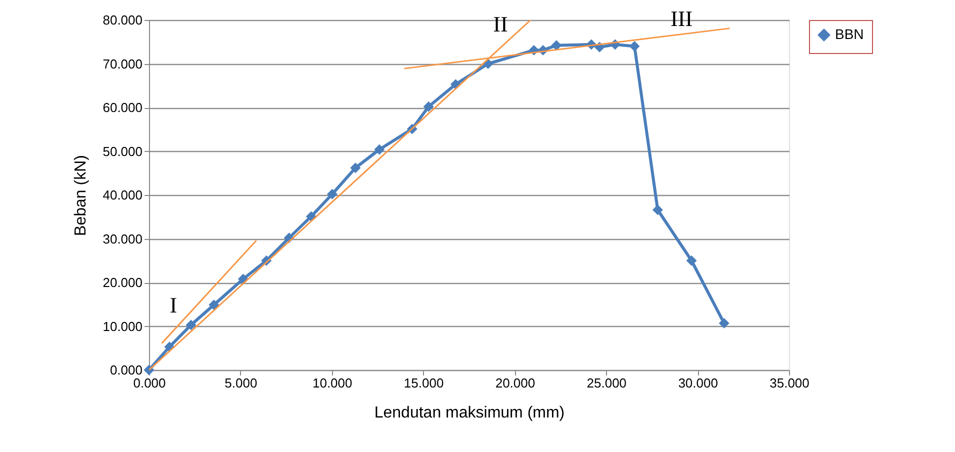  Describe the element at coordinates (174, 305) in the screenshot. I see `annotation: I` at that location.